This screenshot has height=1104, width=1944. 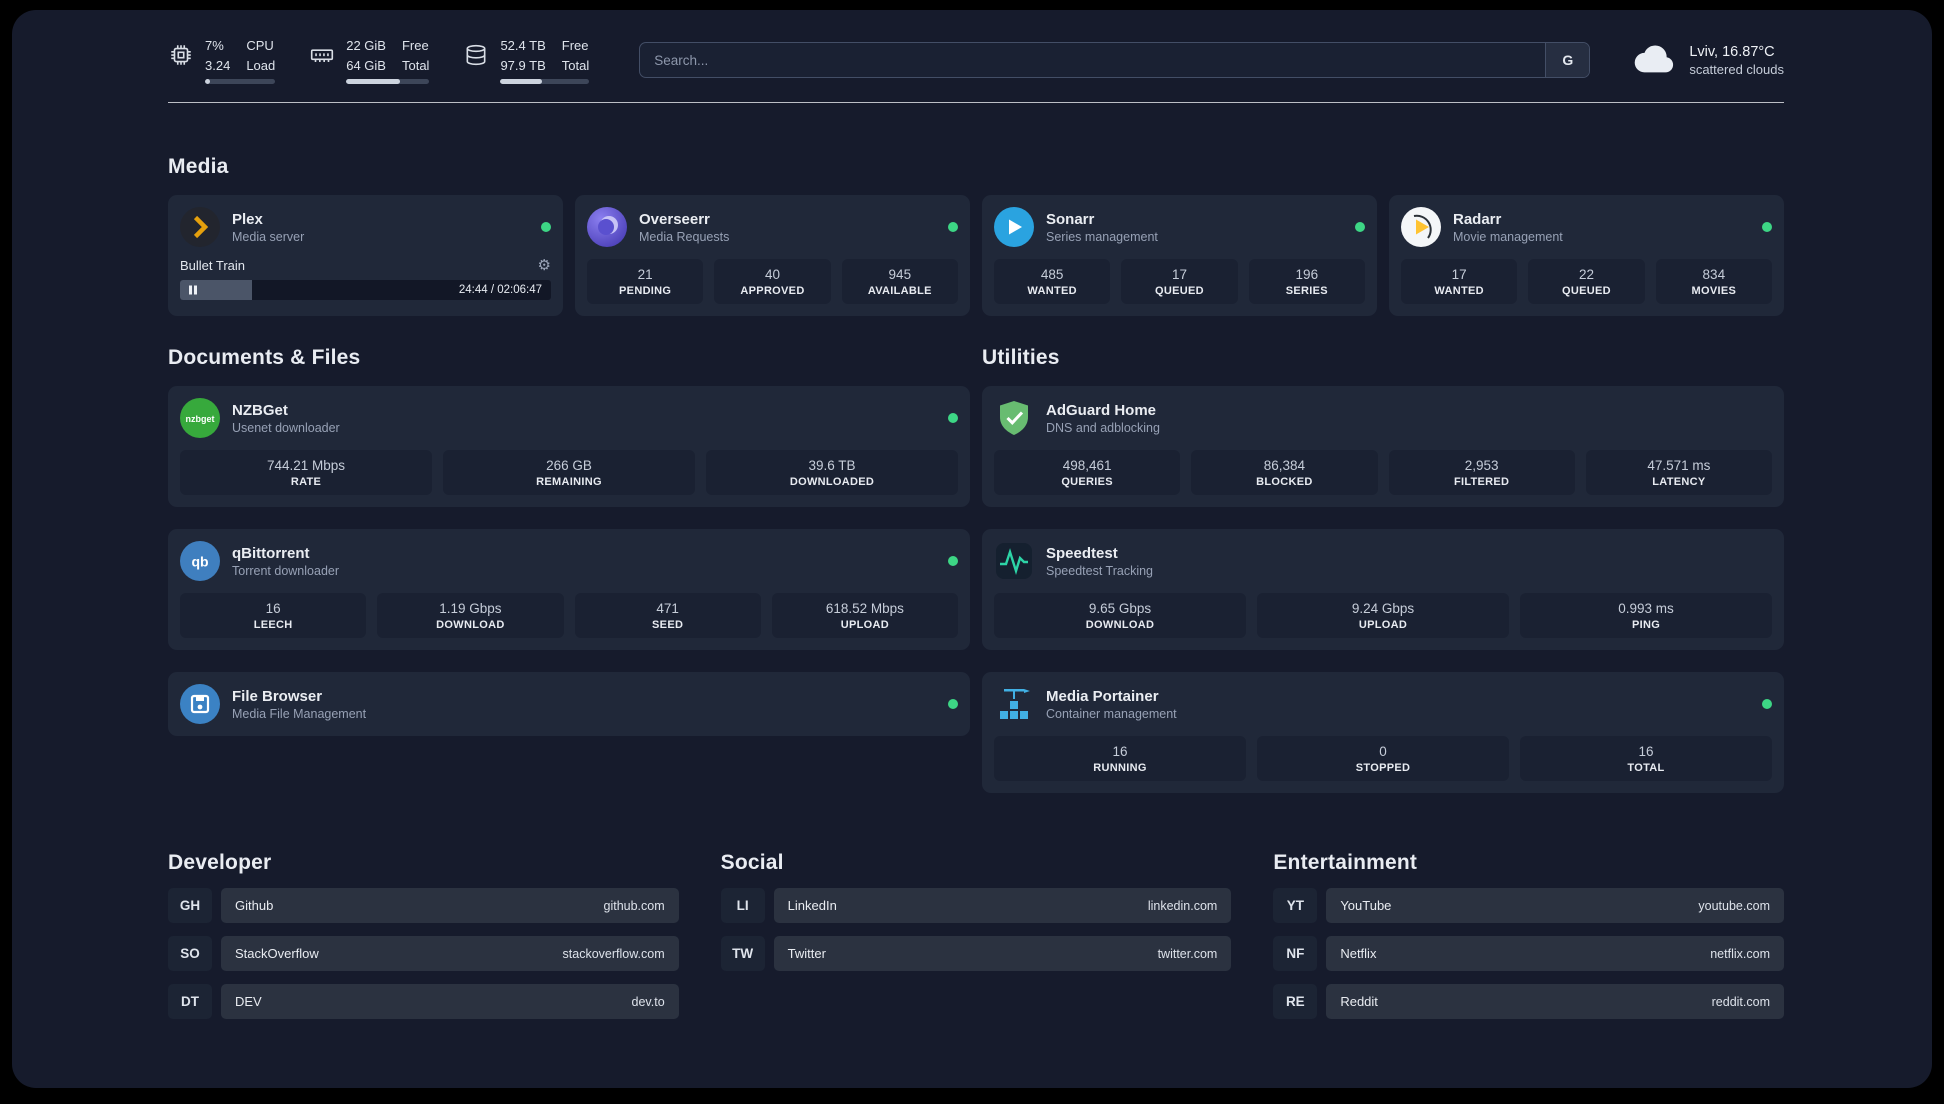 What do you see at coordinates (1014, 227) in the screenshot?
I see `sonarr-icon` at bounding box center [1014, 227].